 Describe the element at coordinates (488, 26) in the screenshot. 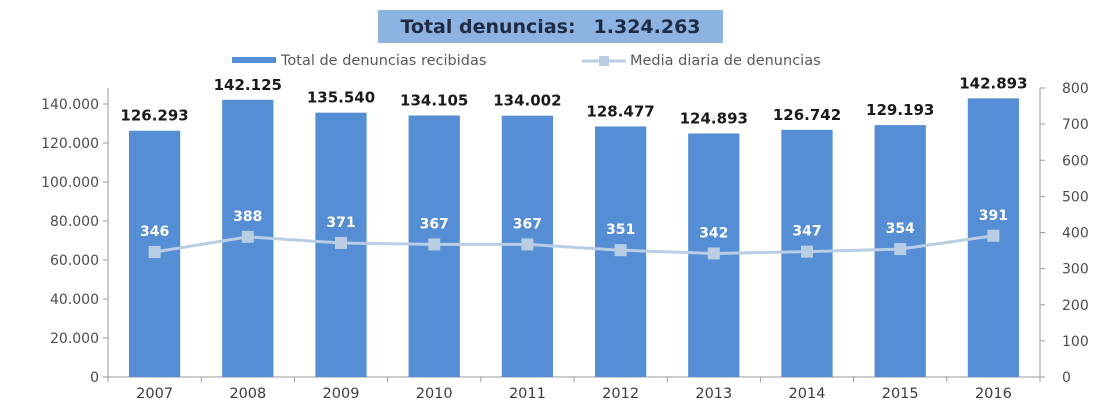

I see `title-label: Total denuncias:` at that location.